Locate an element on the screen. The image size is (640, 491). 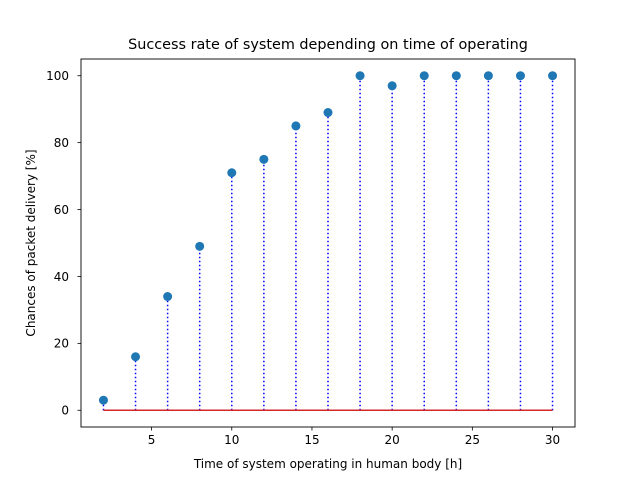
x-tick-label: 10 is located at coordinates (231, 440).